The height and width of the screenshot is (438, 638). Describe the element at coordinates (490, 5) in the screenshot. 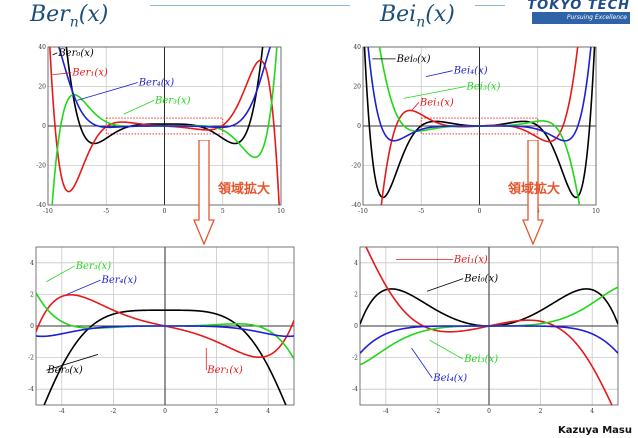

I see `header-rule-right` at that location.